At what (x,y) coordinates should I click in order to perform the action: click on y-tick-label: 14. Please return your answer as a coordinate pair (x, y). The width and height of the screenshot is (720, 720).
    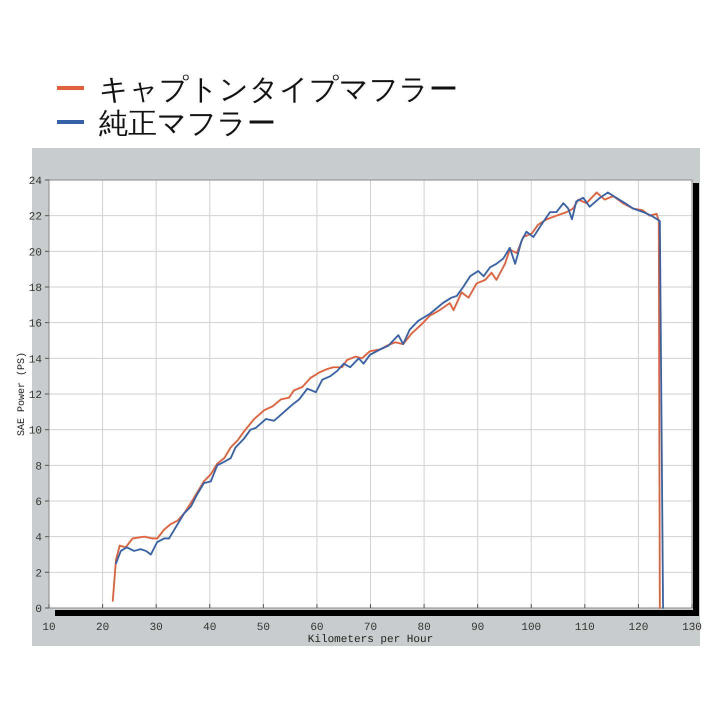
    Looking at the image, I should click on (35, 360).